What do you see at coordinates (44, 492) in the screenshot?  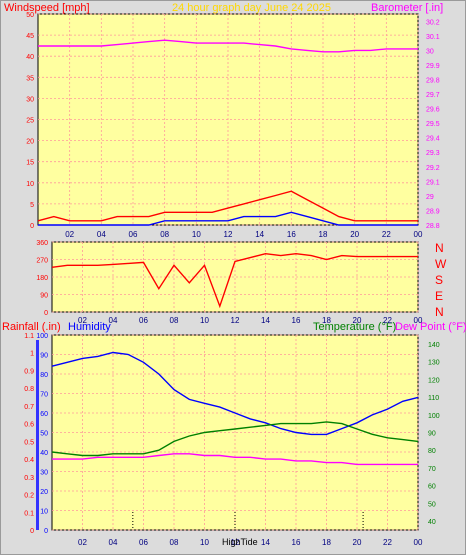 I see `humidity-tick-label: 20` at bounding box center [44, 492].